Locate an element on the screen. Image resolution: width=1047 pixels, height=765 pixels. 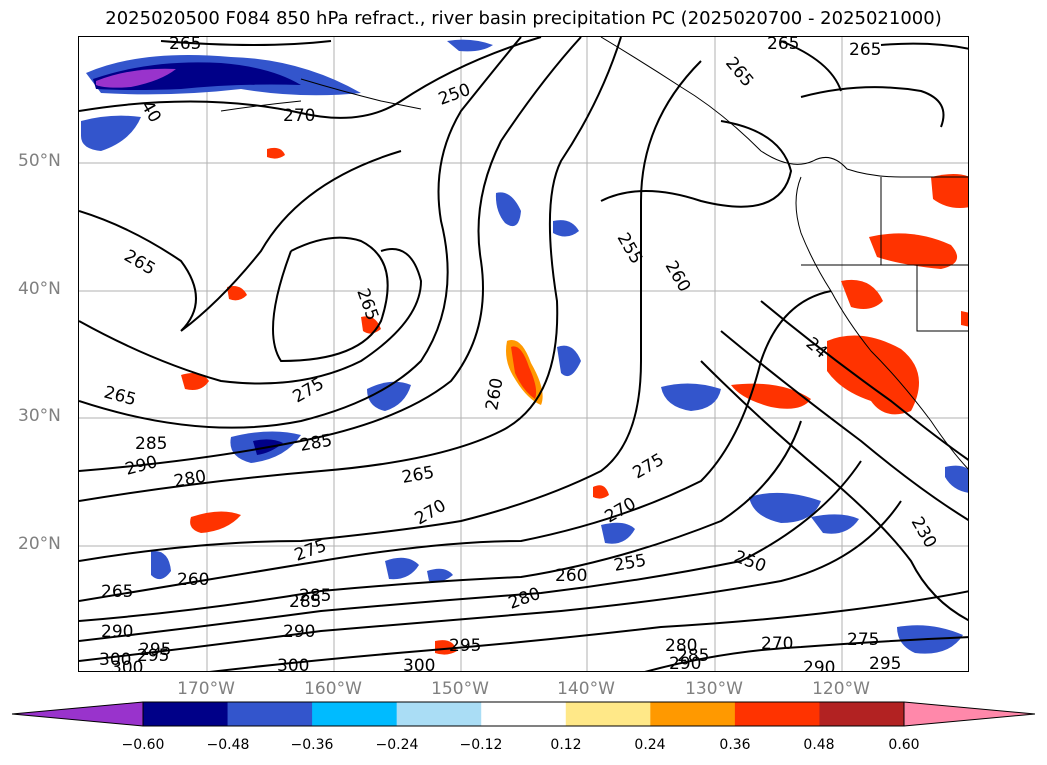
colorbar-tick-label: −0.12 is located at coordinates (481, 745).